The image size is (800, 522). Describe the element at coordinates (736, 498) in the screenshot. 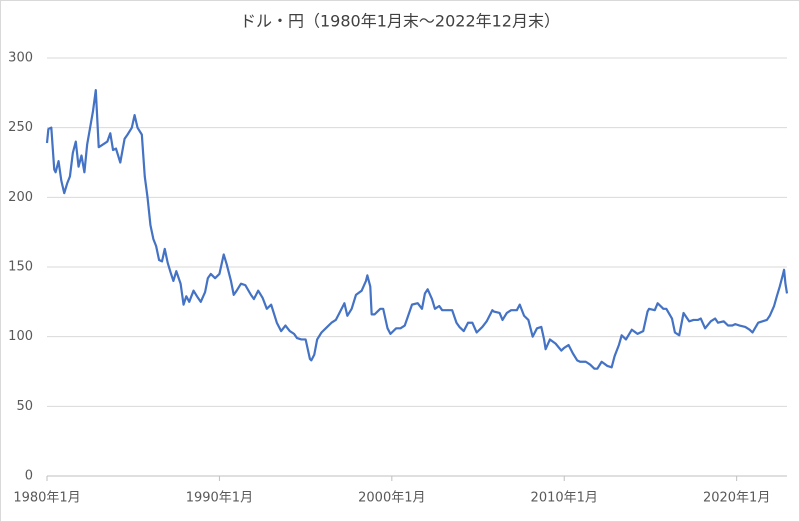

I see `x-tick-label: 2020年1月` at that location.